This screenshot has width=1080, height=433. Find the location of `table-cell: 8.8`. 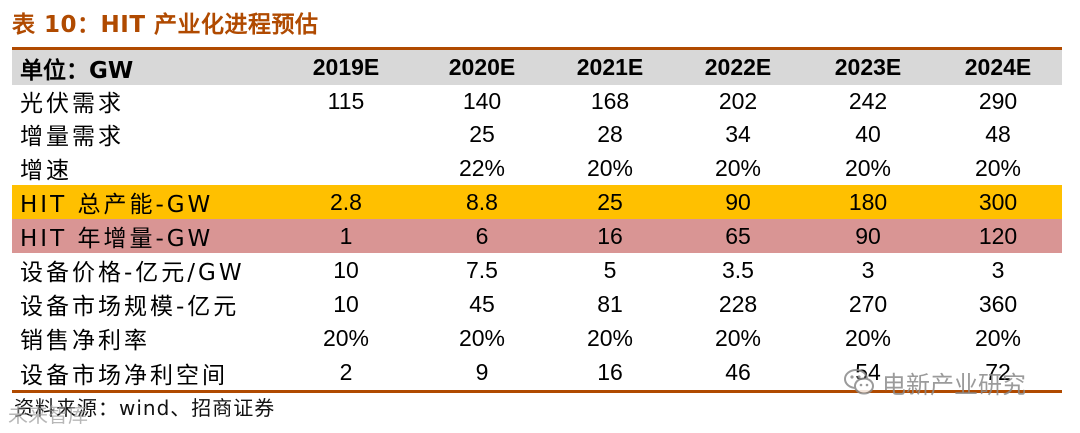

table-cell: 8.8 is located at coordinates (482, 201).